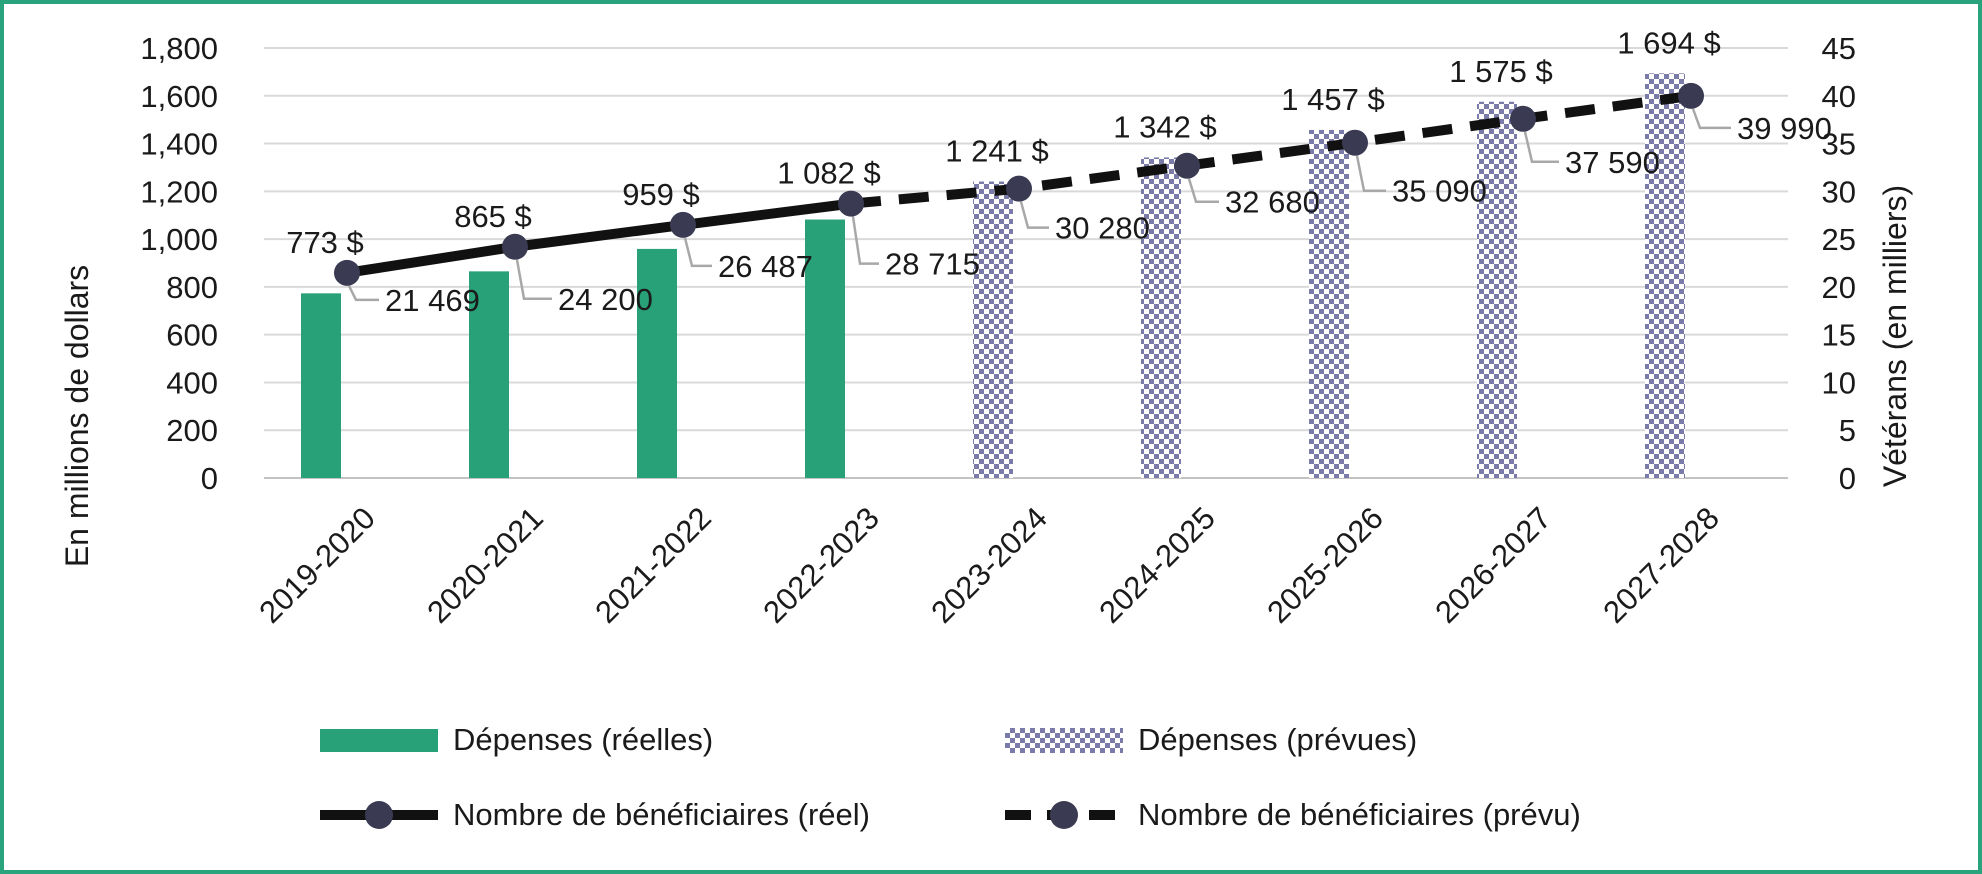 Image resolution: width=1982 pixels, height=874 pixels. I want to click on beneficiaries-data-label: 30 280, so click(1102, 228).